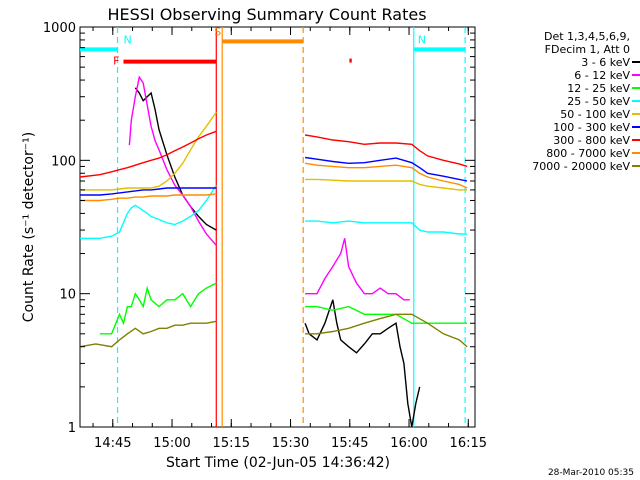 The height and width of the screenshot is (480, 640). I want to click on y-tick-label: 100, so click(63, 161).